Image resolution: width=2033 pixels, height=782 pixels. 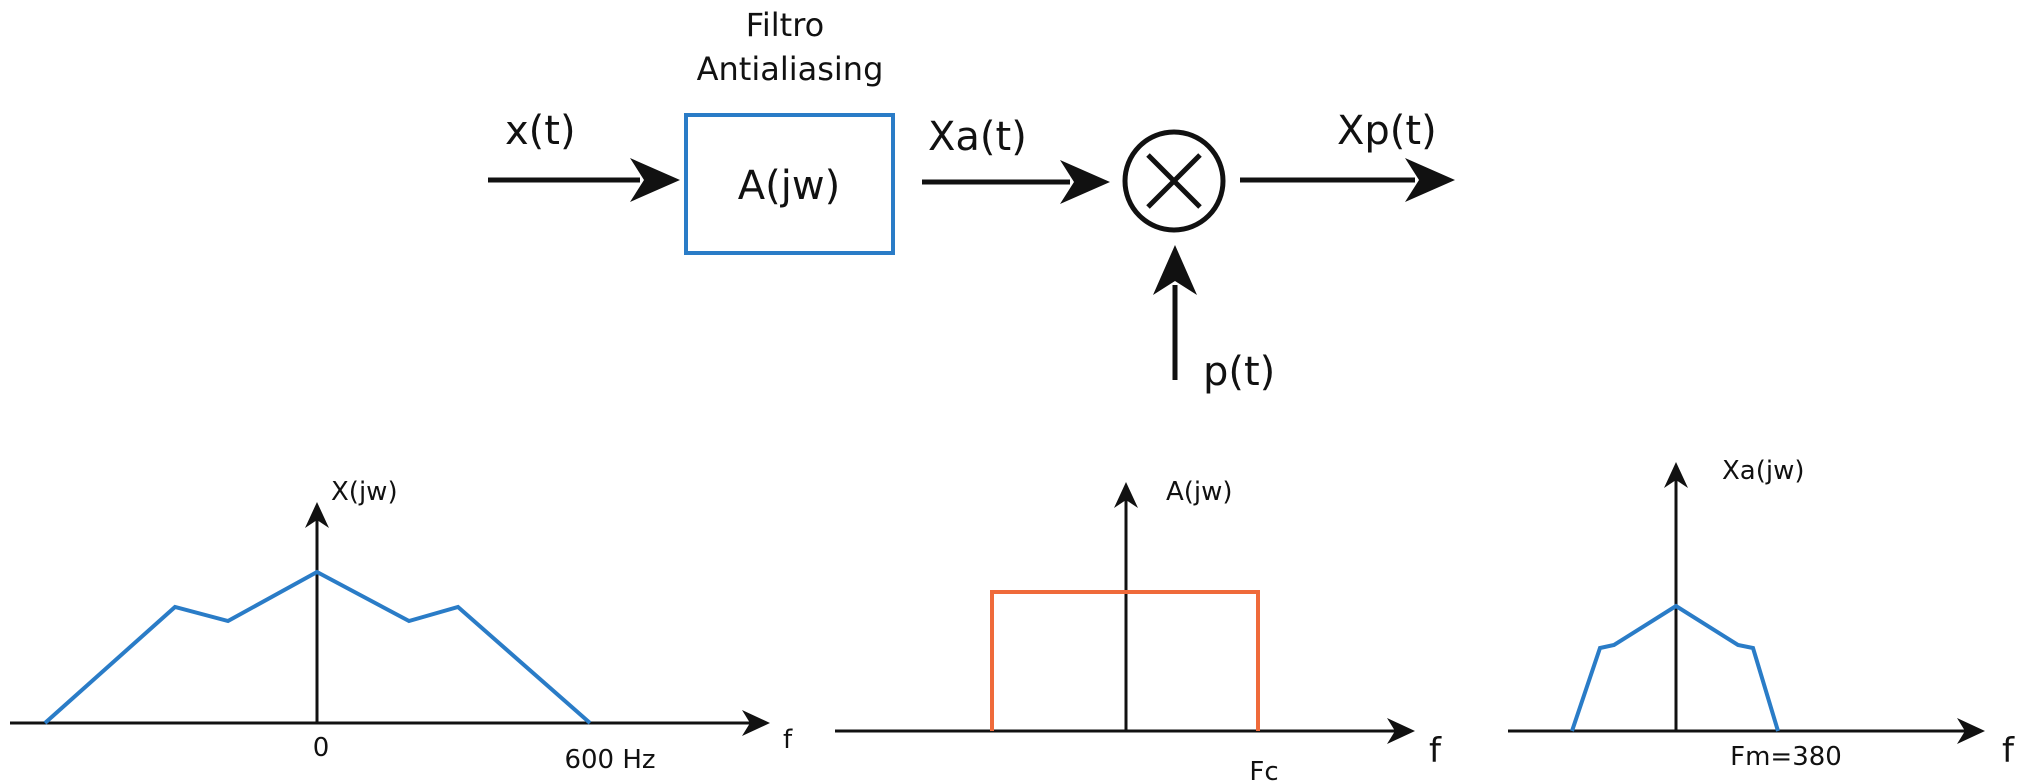 What do you see at coordinates (1387, 131) in the screenshot?
I see `output-signal-label: Xp(t)` at bounding box center [1387, 131].